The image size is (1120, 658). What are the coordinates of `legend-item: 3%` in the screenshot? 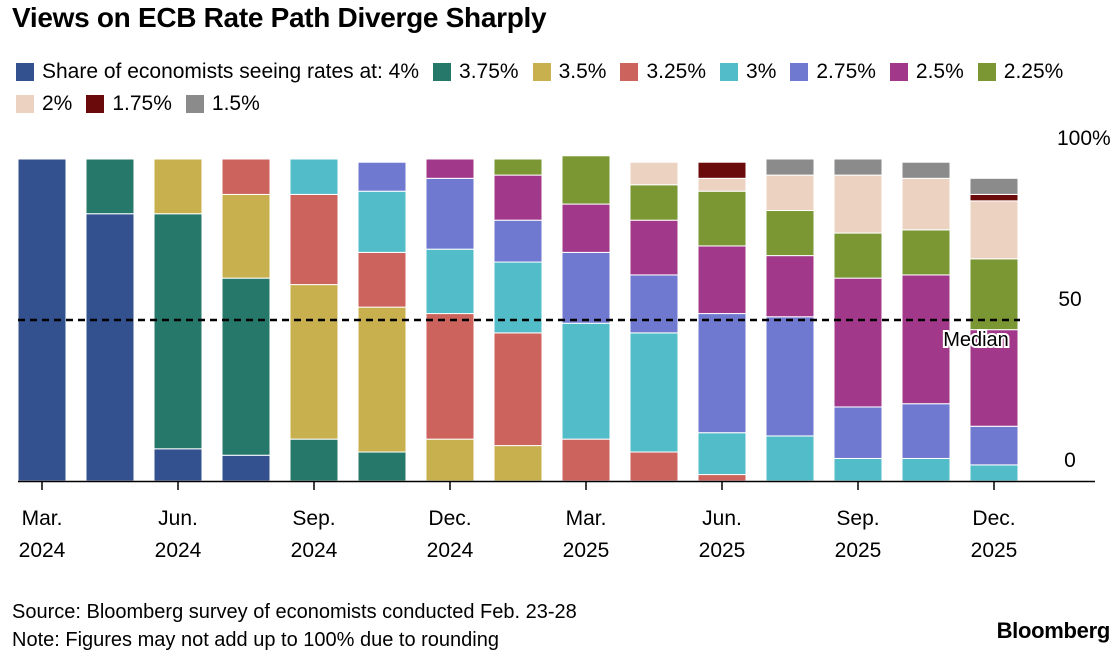 It's located at (748, 72).